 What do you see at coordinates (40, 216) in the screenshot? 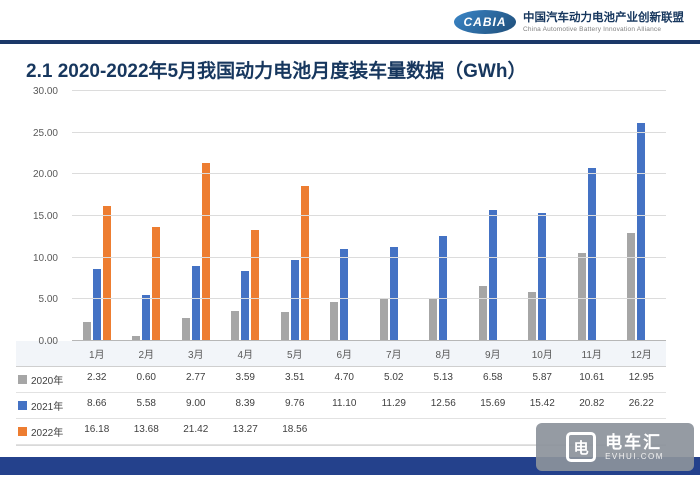
I see `y-axis-labels: 0.00 5.00 10.00 15.00 20.00 25.00 30.00` at bounding box center [40, 216].